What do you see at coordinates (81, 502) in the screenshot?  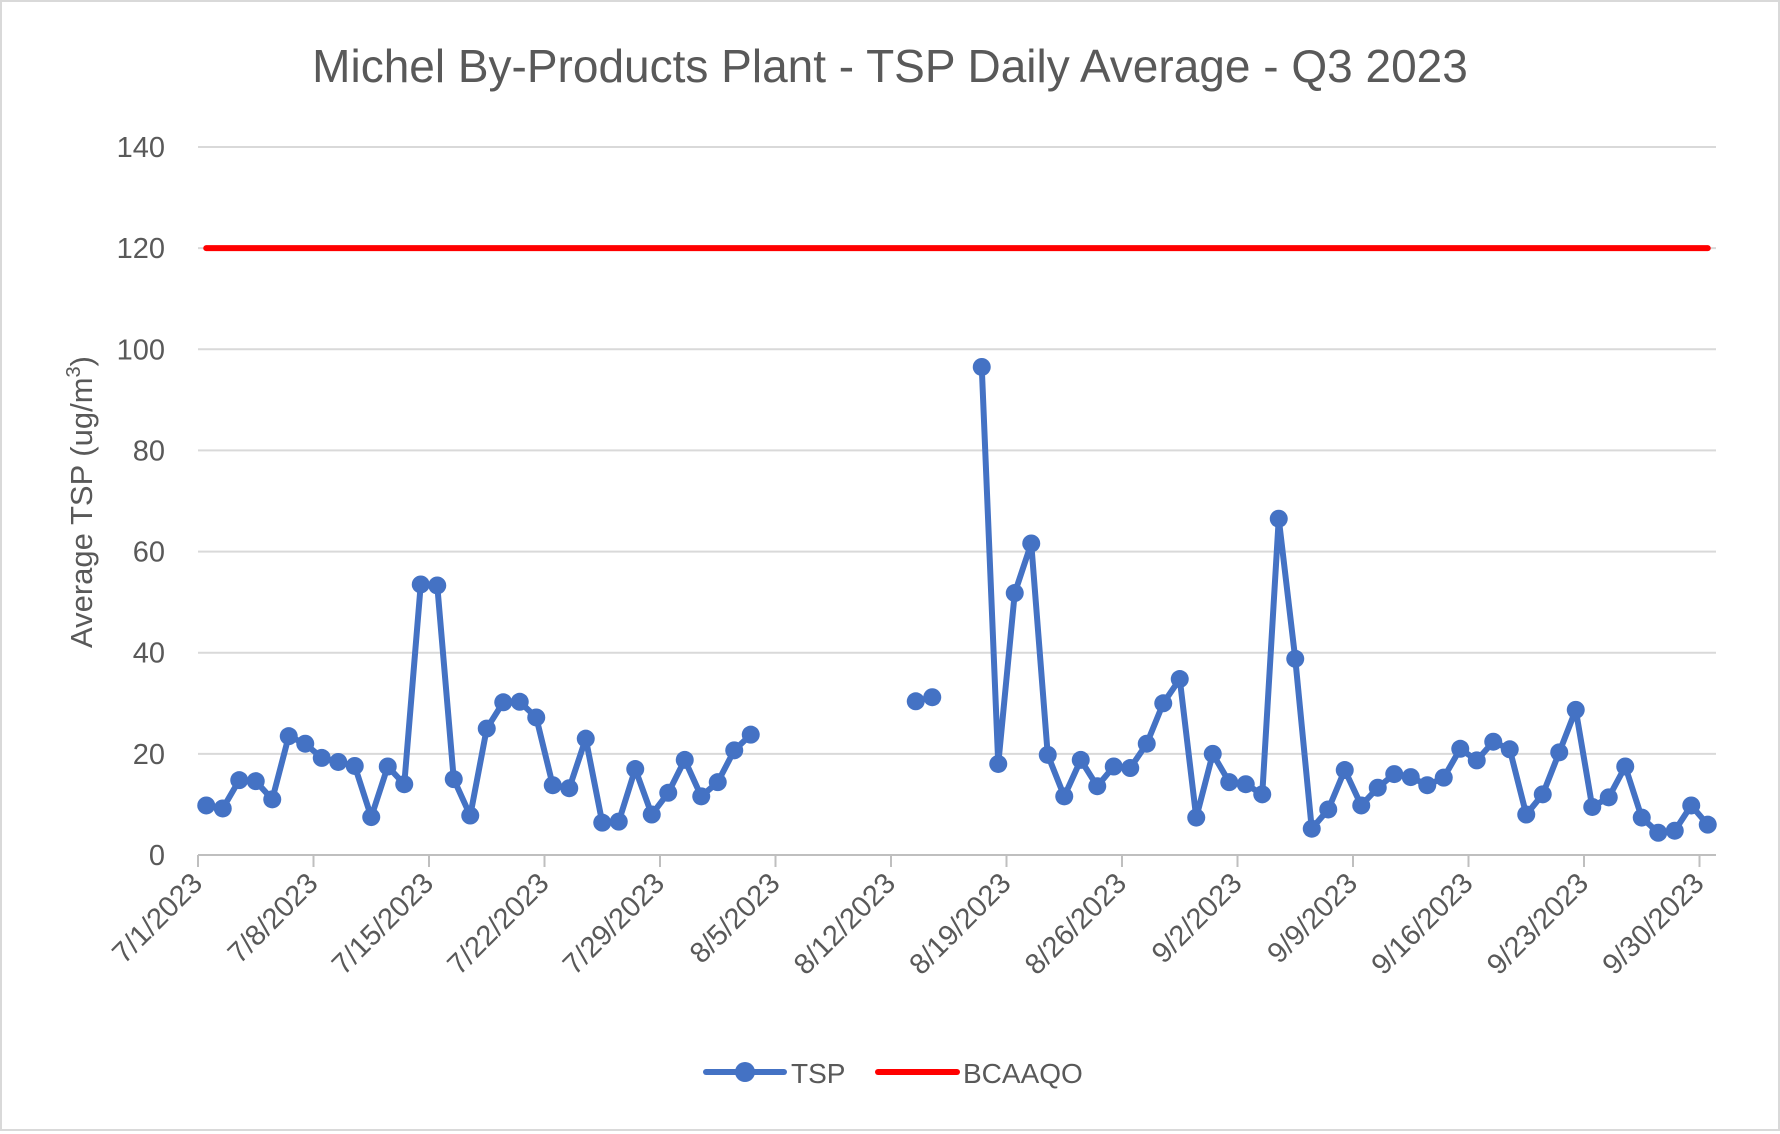 I see `y-axis-label: Average TSP (ug/m3)` at bounding box center [81, 502].